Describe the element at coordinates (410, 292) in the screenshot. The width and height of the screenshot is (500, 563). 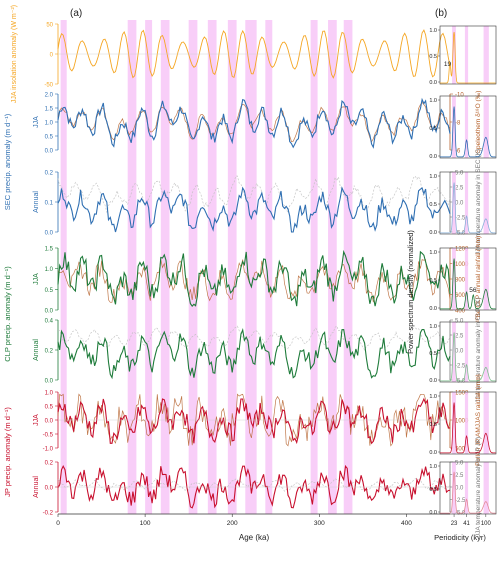
I see `power-spectrum-axis-label: Power spectrum density (normalized)` at that location.